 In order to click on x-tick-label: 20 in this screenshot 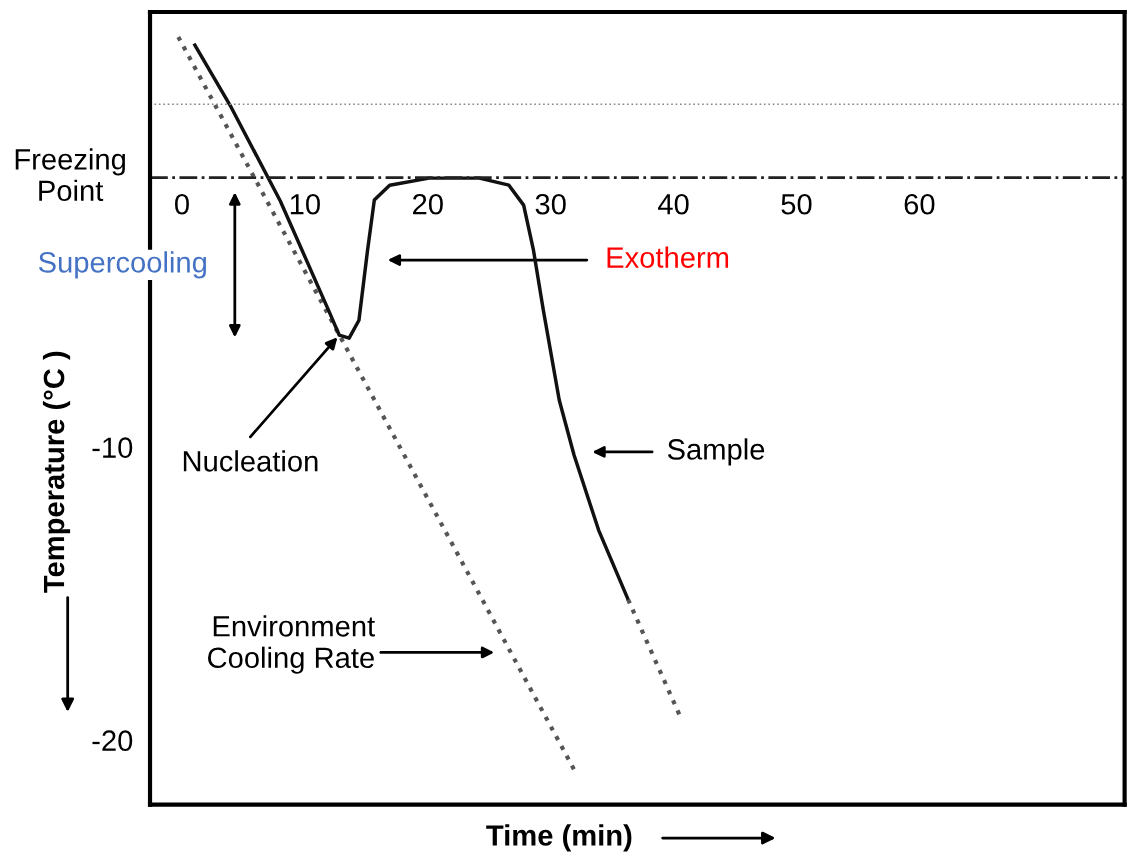, I will do `click(428, 204)`.